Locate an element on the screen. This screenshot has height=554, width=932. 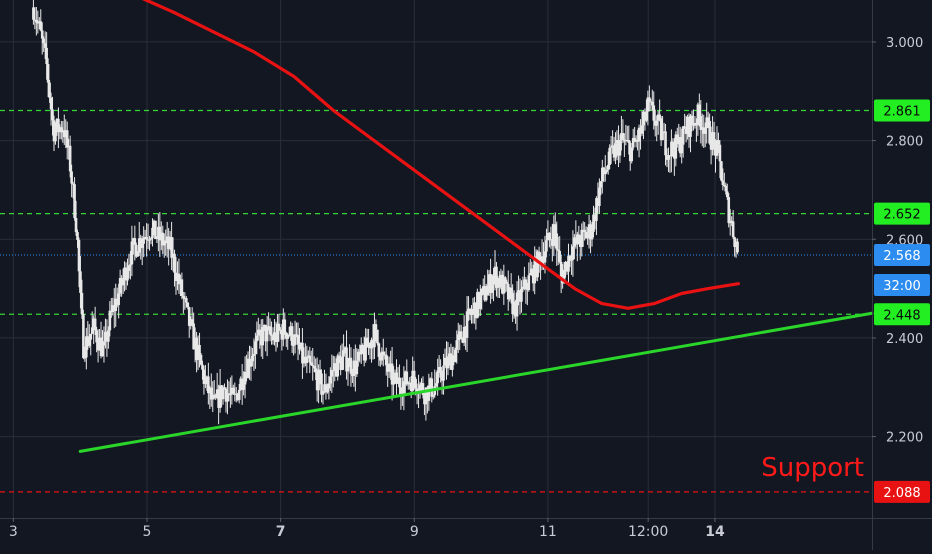
current-price-tag-box is located at coordinates (902, 255).